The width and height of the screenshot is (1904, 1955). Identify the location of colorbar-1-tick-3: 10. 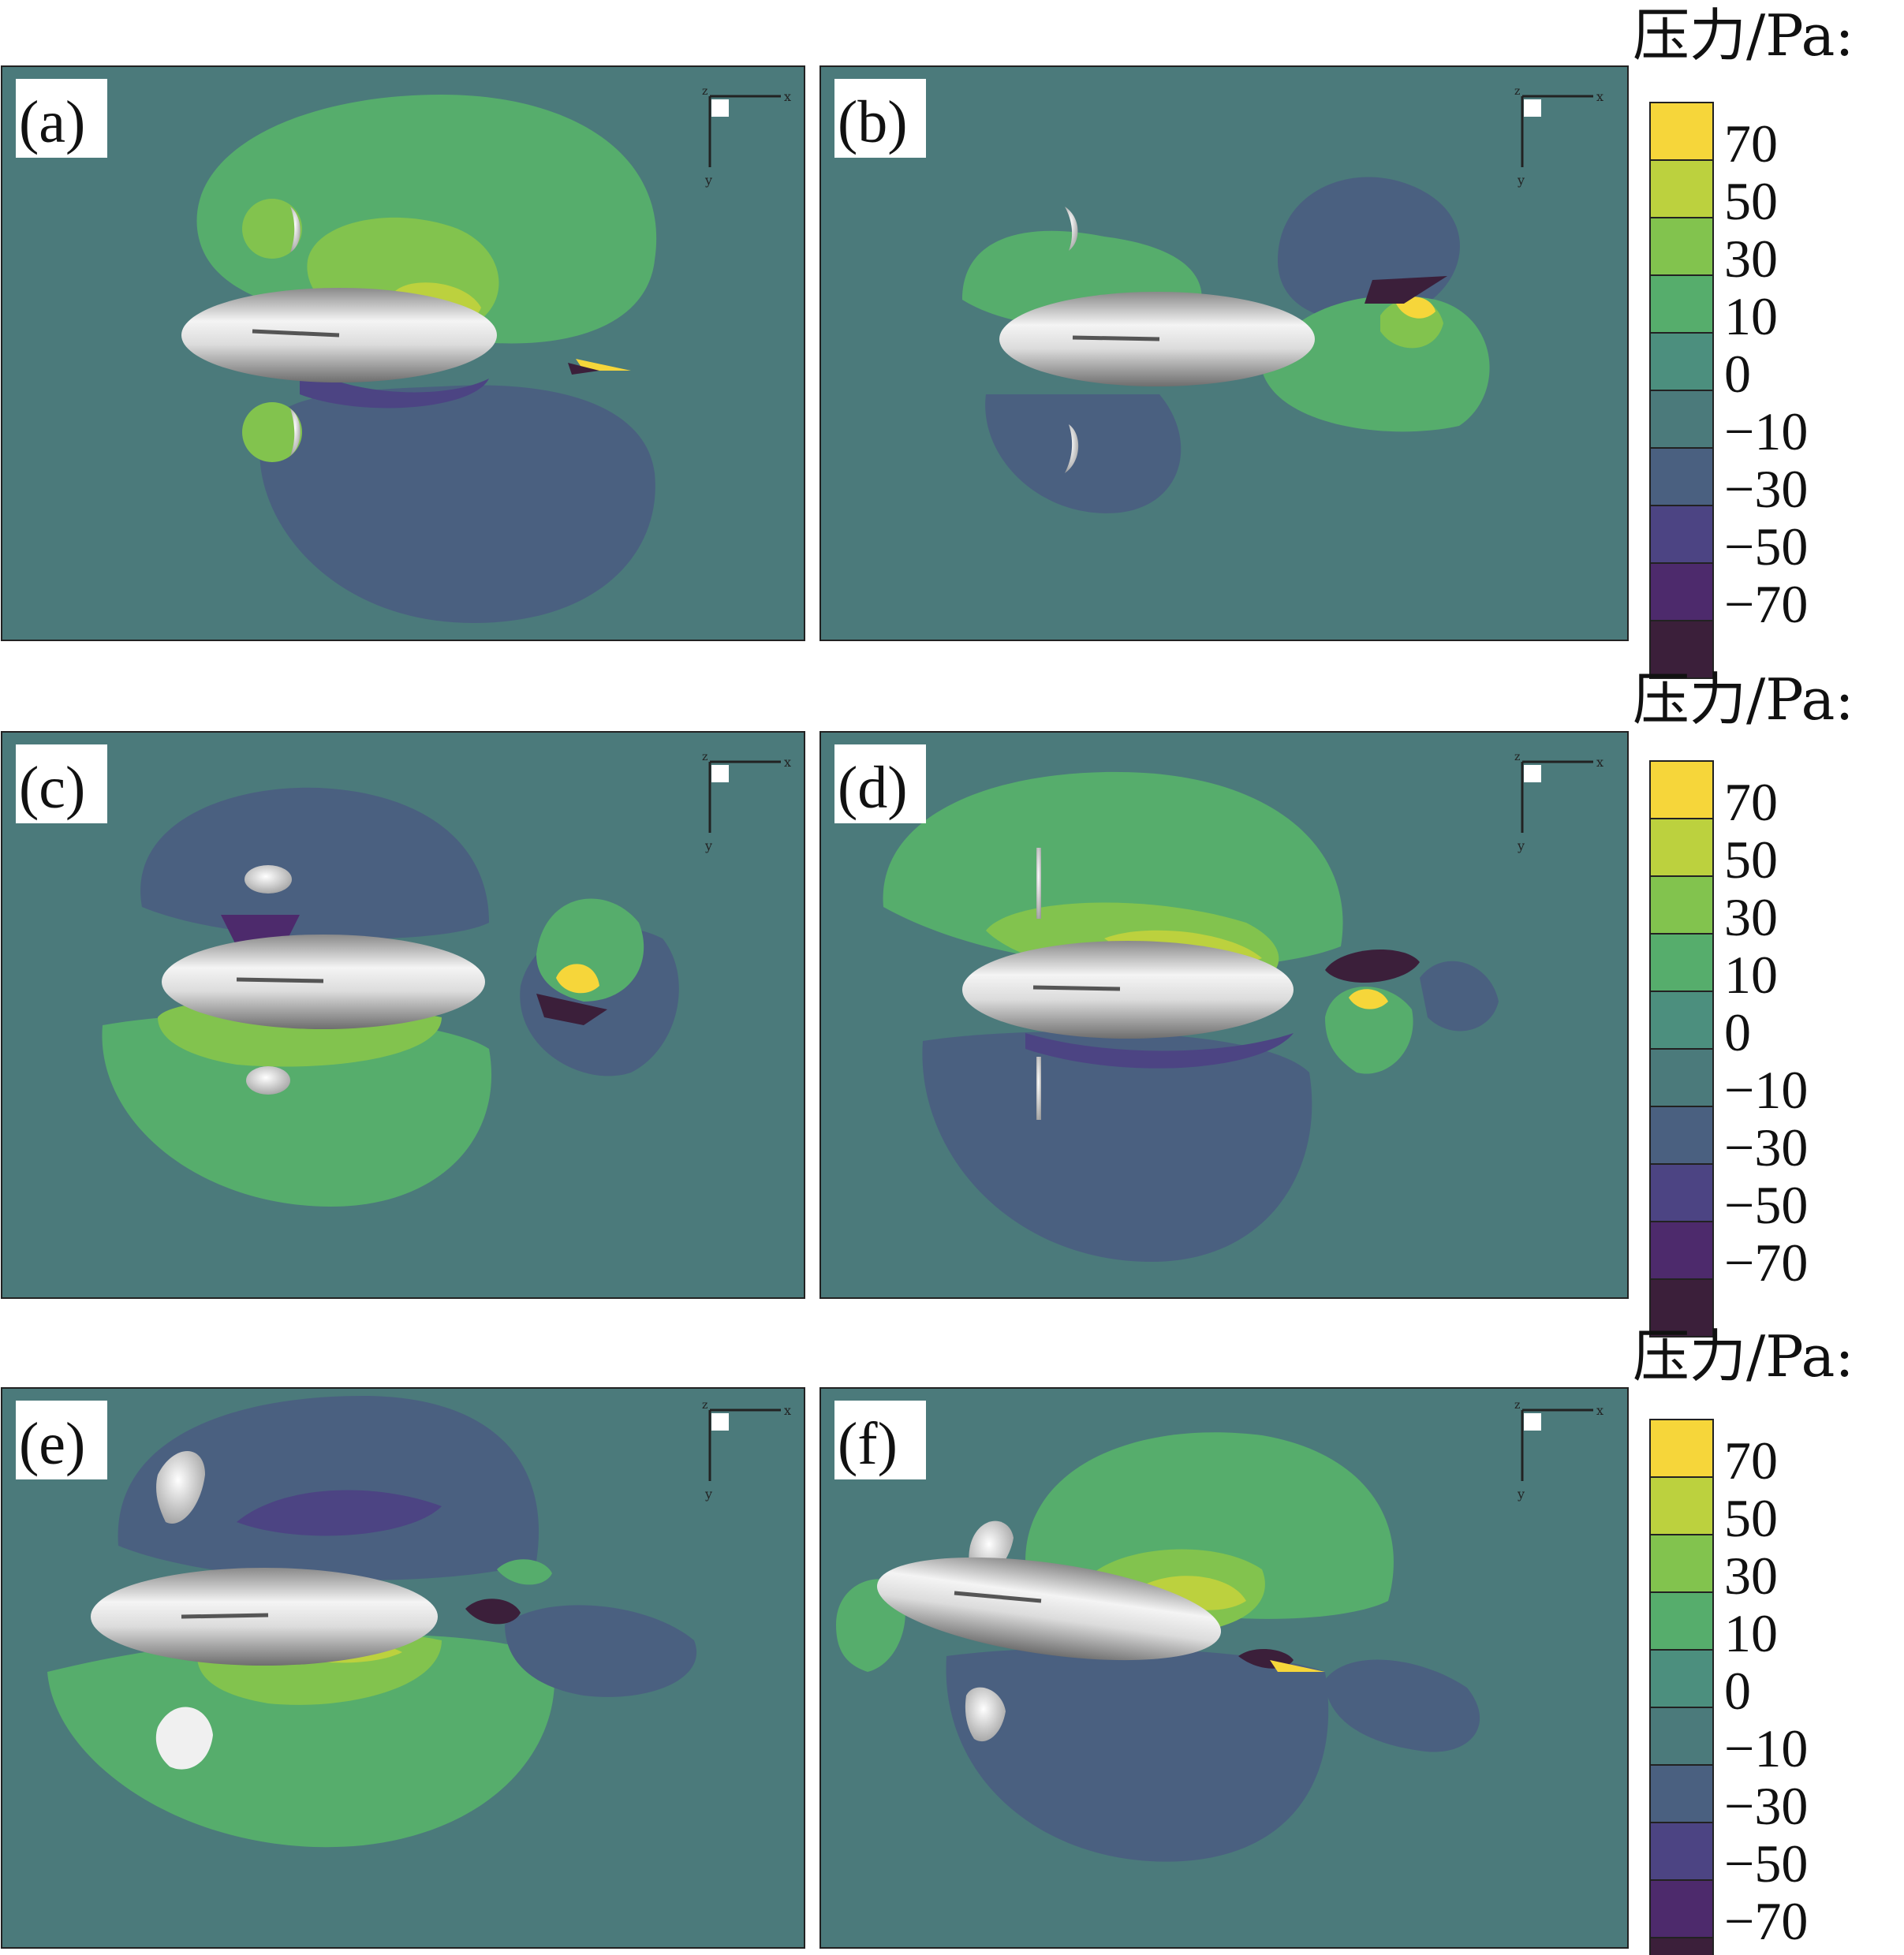
(1751, 316).